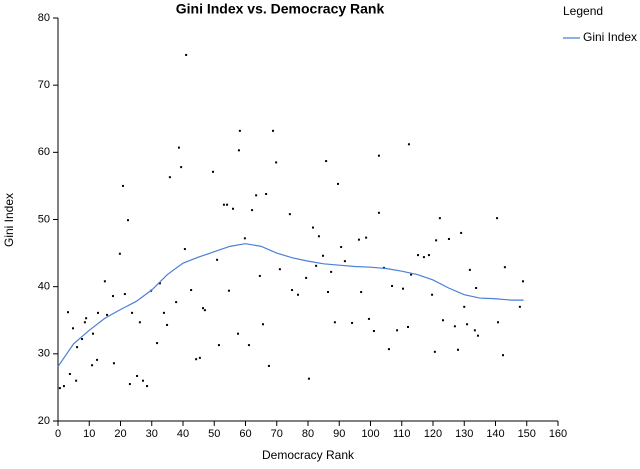  I want to click on x-tick-label: 30, so click(152, 434).